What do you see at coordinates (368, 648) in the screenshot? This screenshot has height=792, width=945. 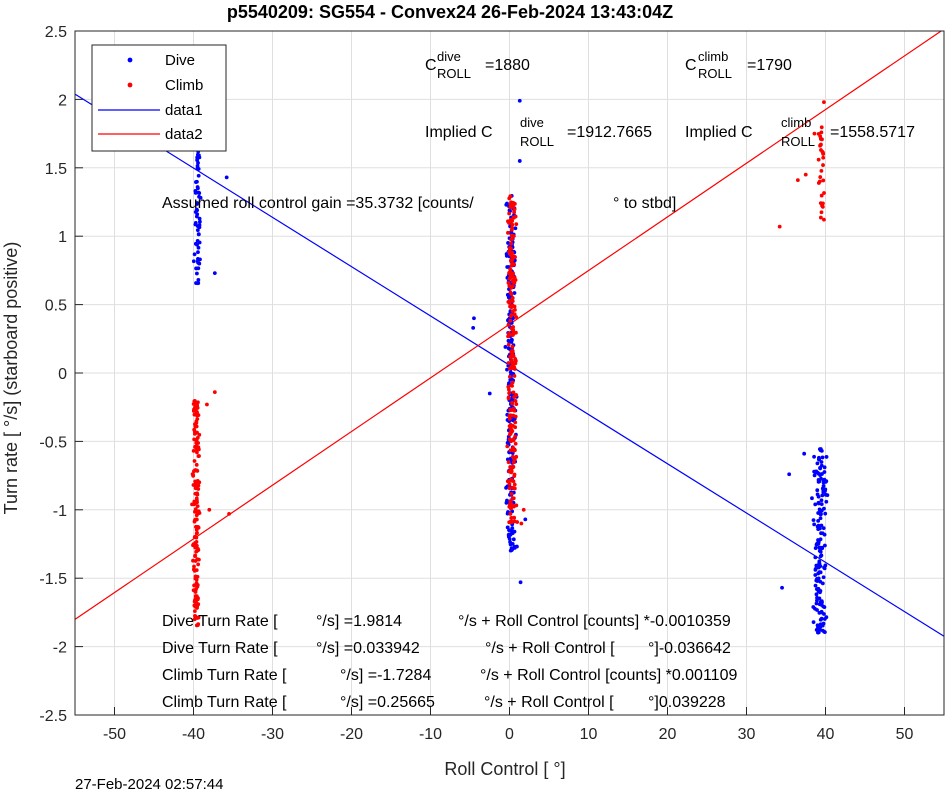 I see `svg-text: °/s] =0.033942` at bounding box center [368, 648].